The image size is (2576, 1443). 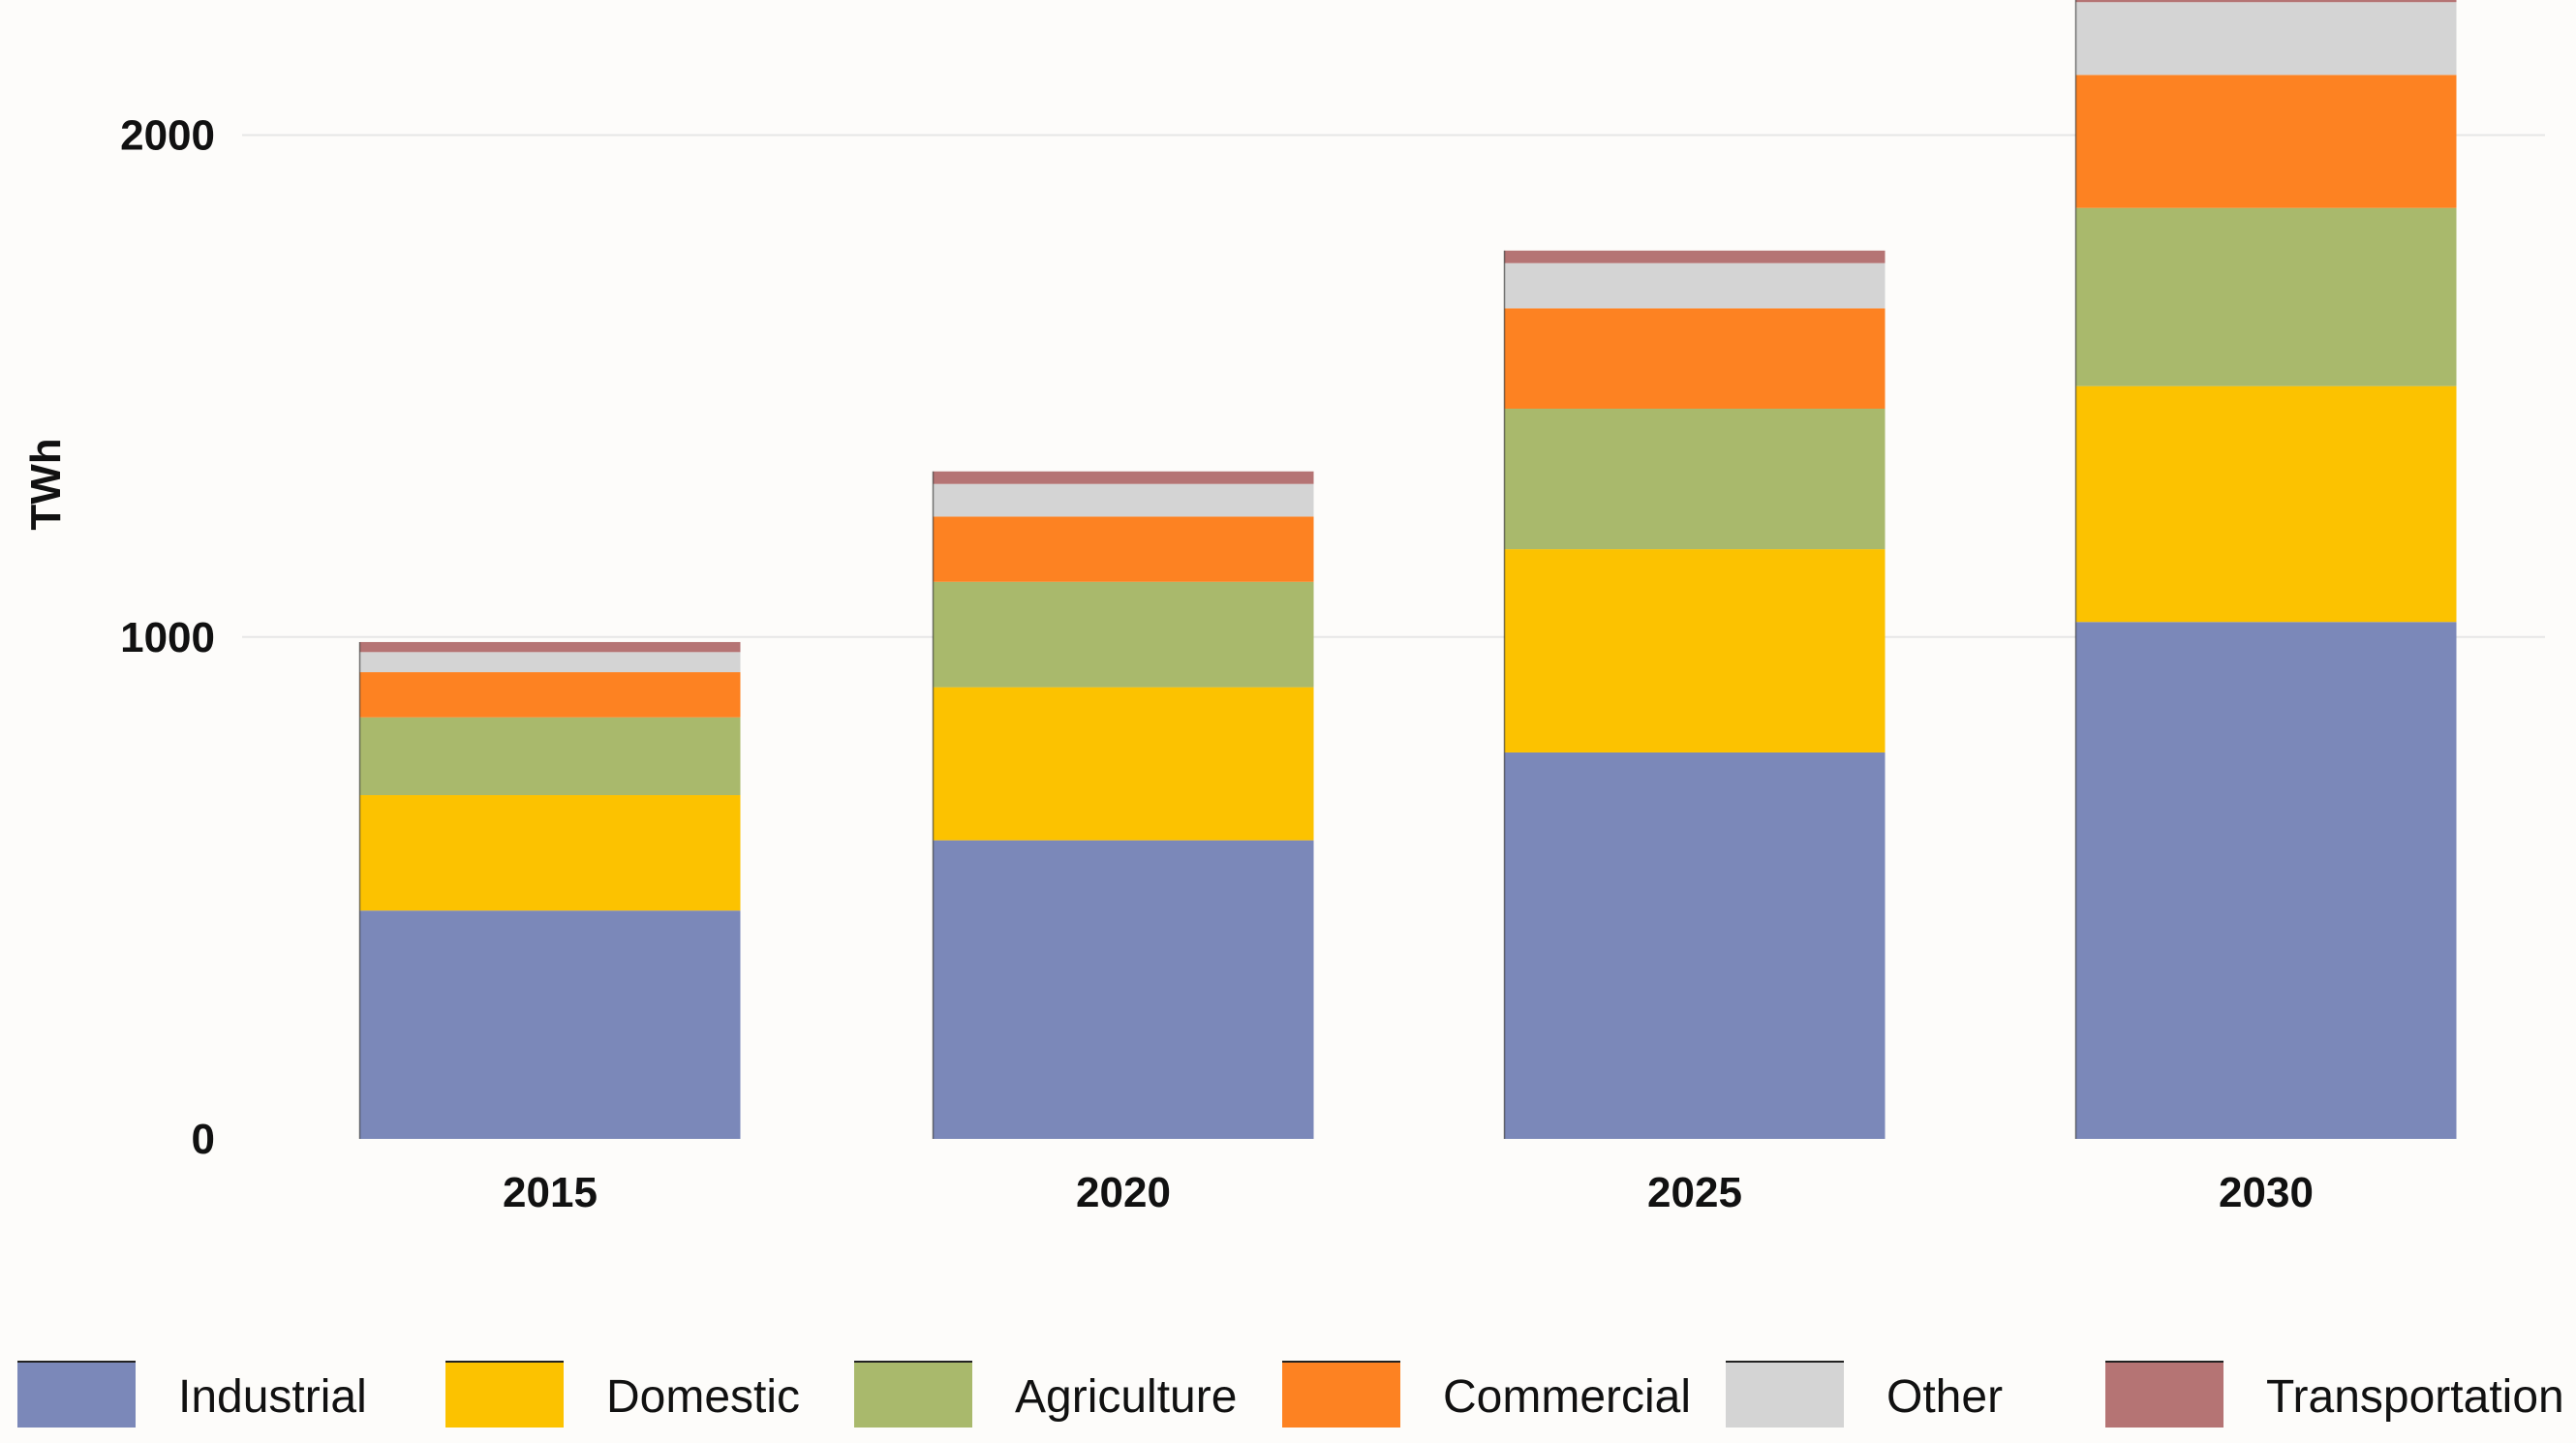 What do you see at coordinates (167, 136) in the screenshot?
I see `y-tick-label: 2000` at bounding box center [167, 136].